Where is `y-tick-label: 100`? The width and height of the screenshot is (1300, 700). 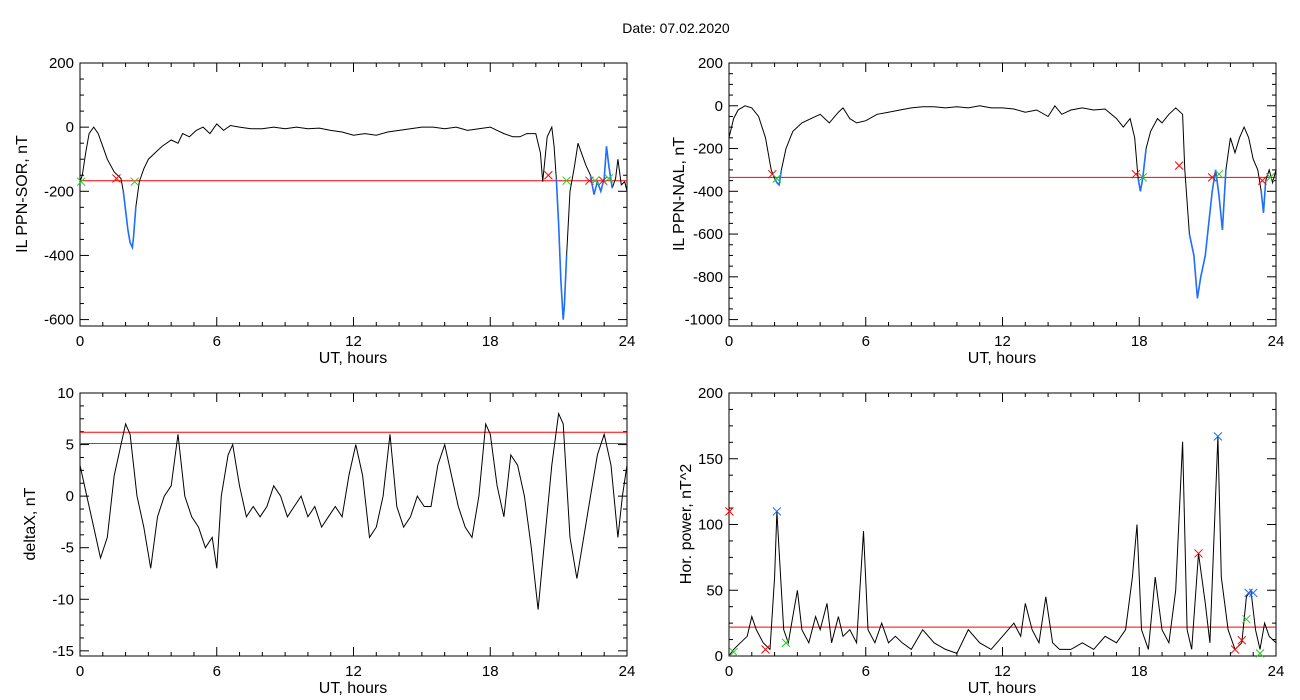 y-tick-label: 100 is located at coordinates (710, 525).